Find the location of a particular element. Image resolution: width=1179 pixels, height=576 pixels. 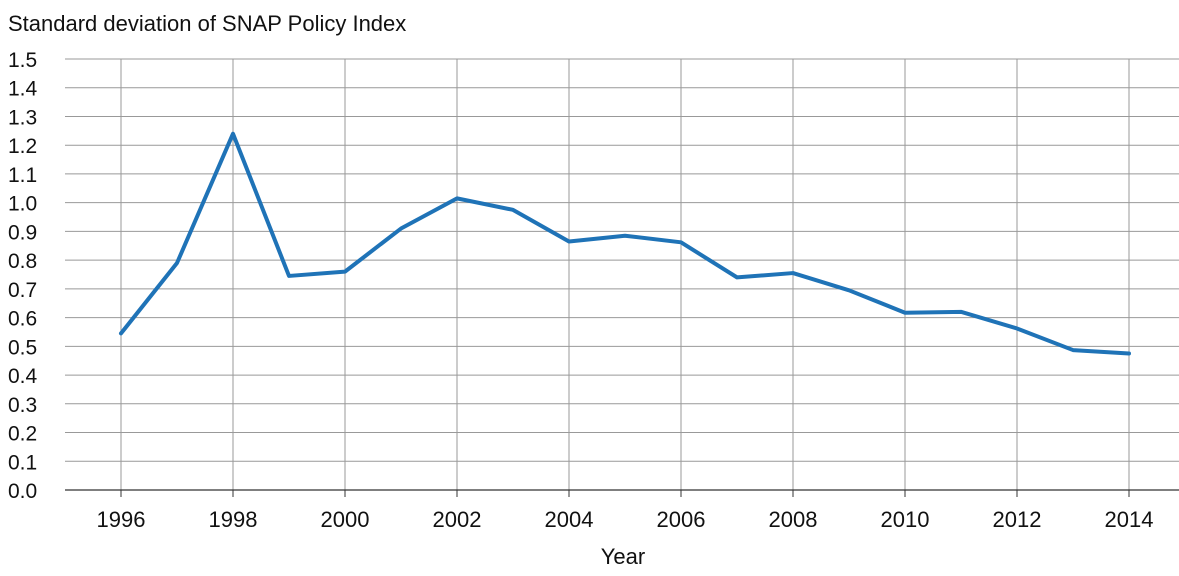

x-tick-label: 2002 is located at coordinates (457, 519).